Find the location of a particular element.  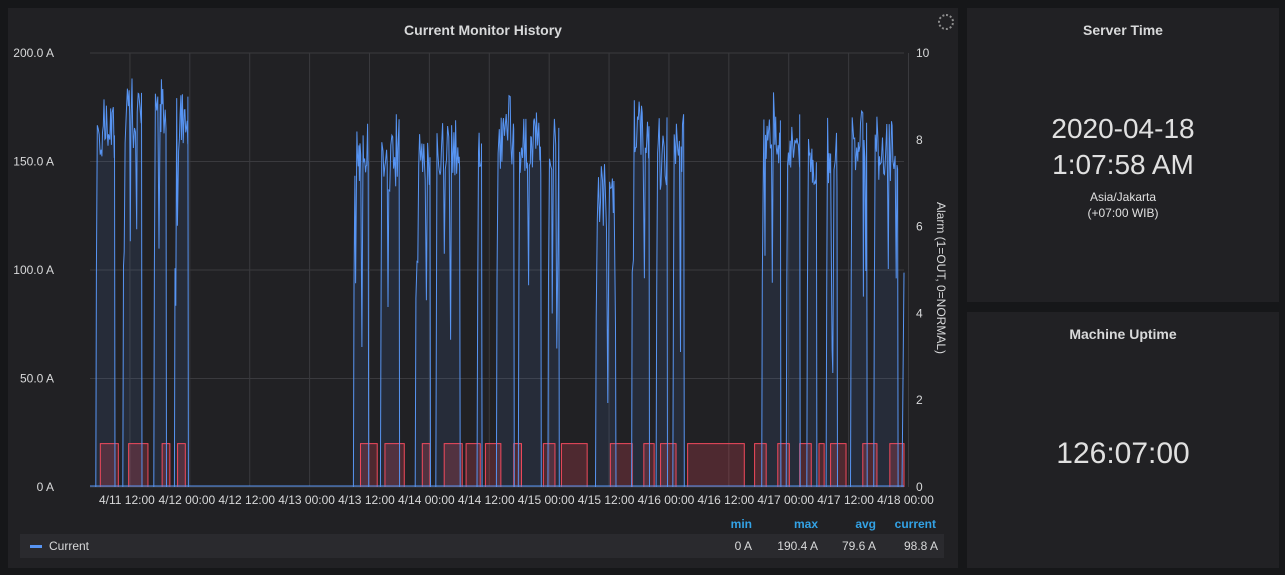

legend-header-current: current is located at coordinates (915, 524).